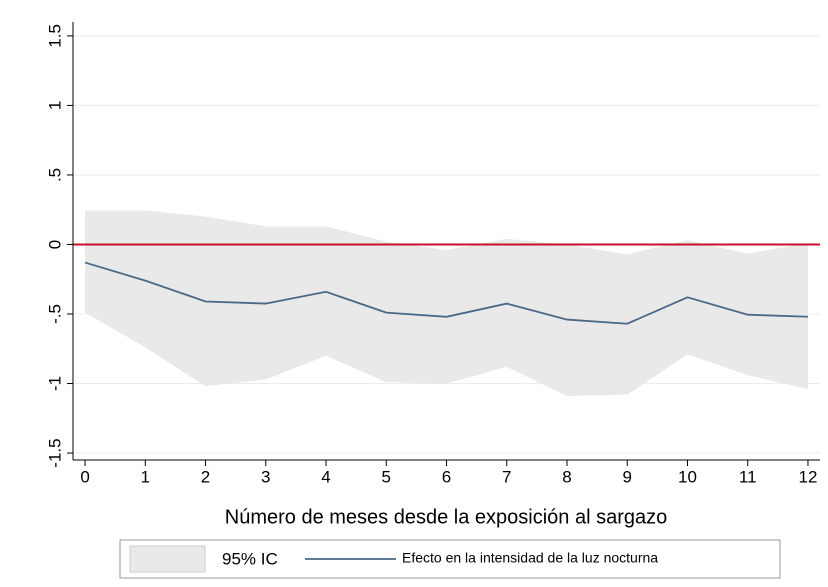  I want to click on x-tick-label: 10, so click(687, 476).